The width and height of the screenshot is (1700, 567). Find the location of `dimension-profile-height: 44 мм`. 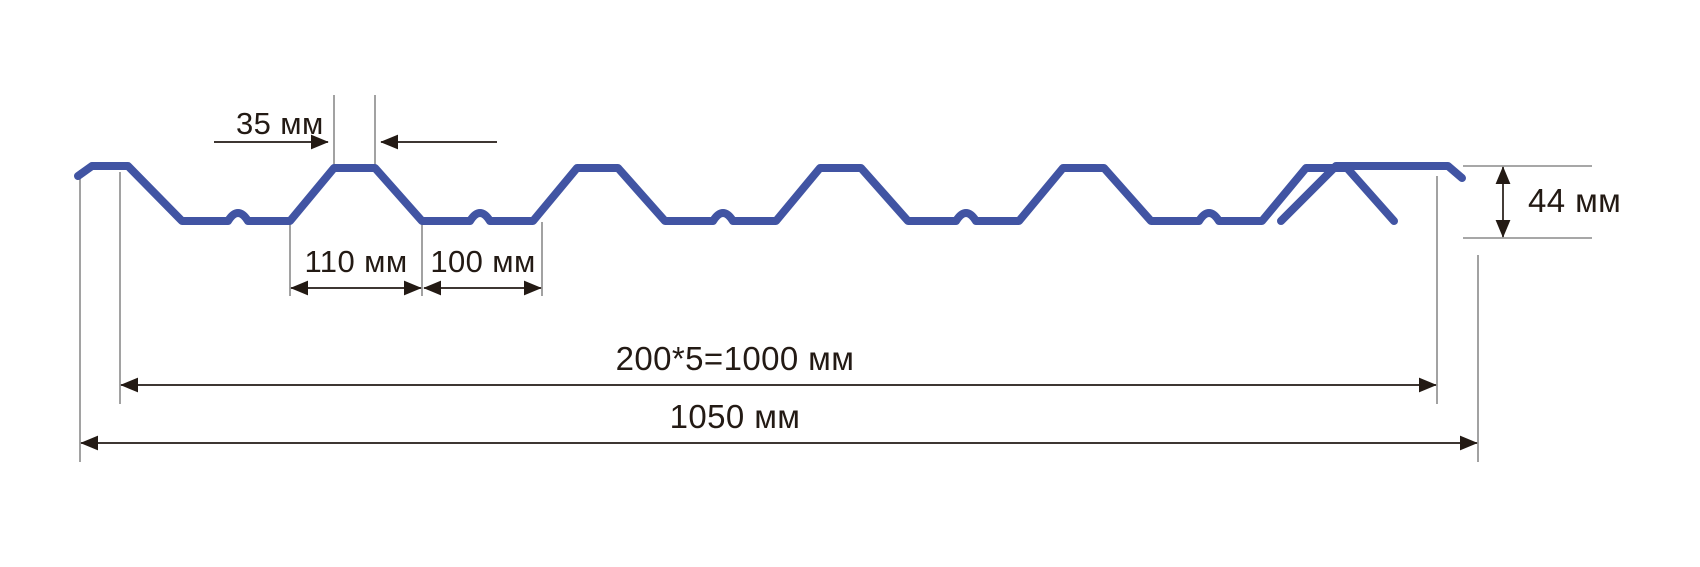

dimension-profile-height: 44 мм is located at coordinates (1558, 202).